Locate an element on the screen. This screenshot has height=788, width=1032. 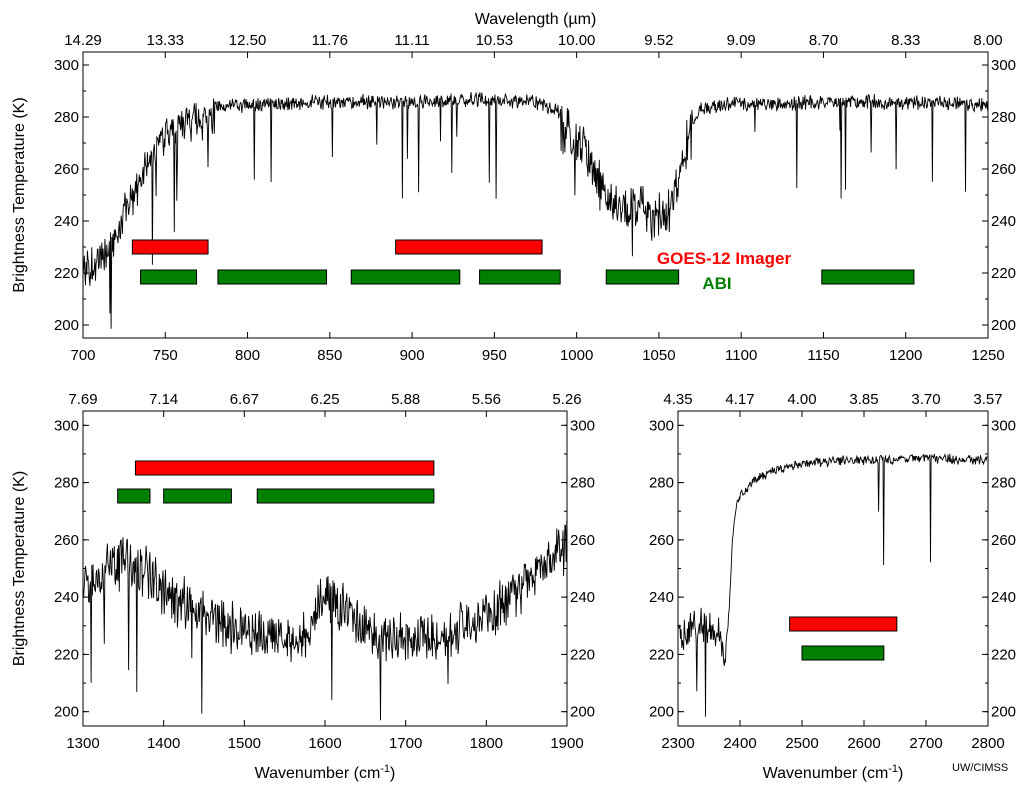
spectrum-line is located at coordinates (325, 620).